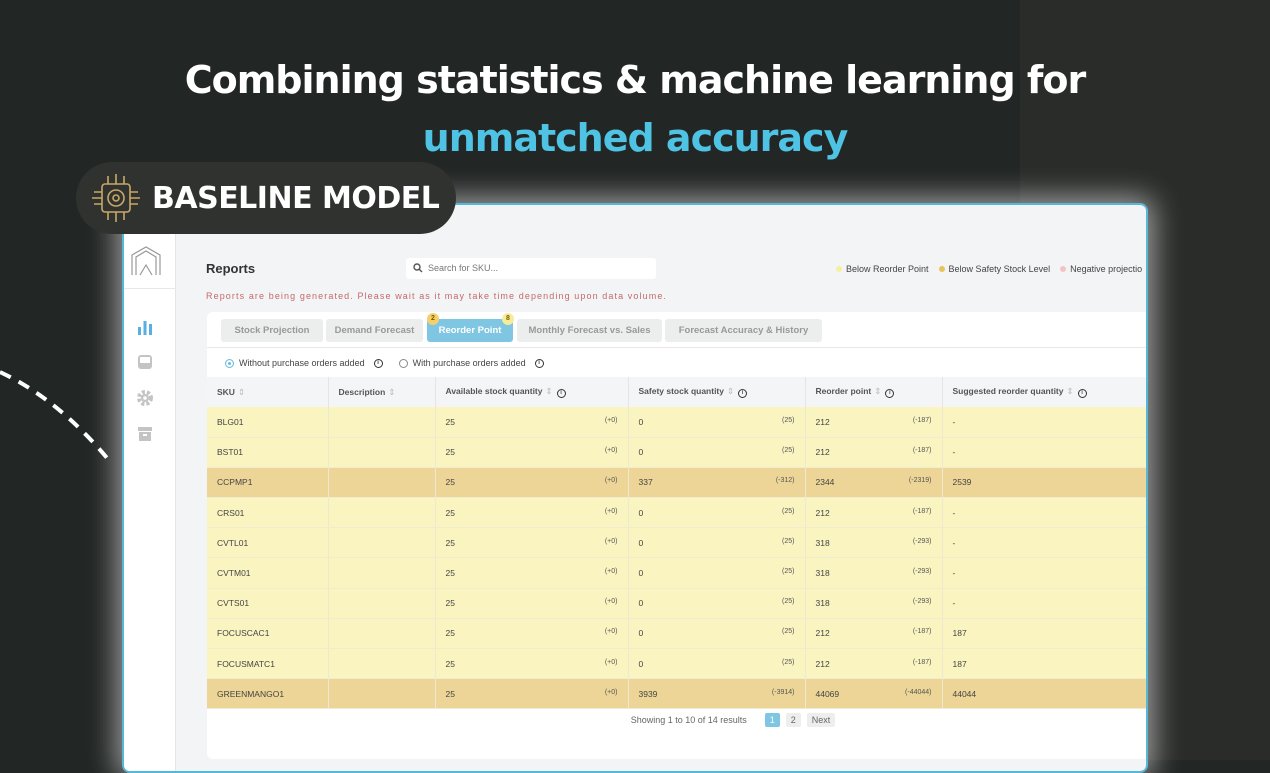 The width and height of the screenshot is (1270, 773). I want to click on cell-sku: CRS01, so click(268, 513).